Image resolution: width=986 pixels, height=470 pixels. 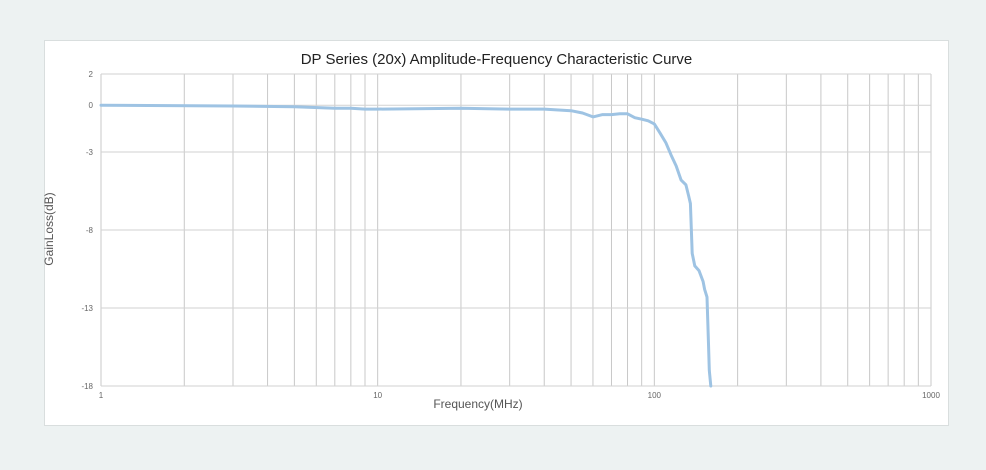 What do you see at coordinates (49, 229) in the screenshot?
I see `y-axis-label: GainLoss(dB)` at bounding box center [49, 229].